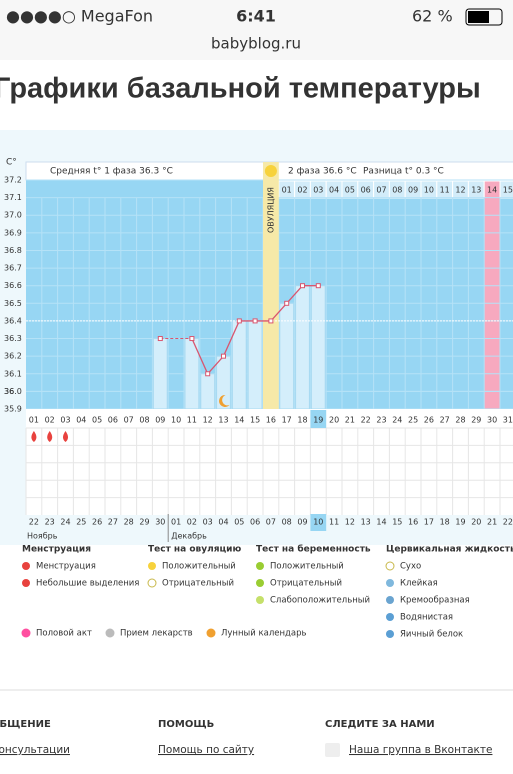  Describe the element at coordinates (113, 420) in the screenshot. I see `x-tick-label: 06` at that location.